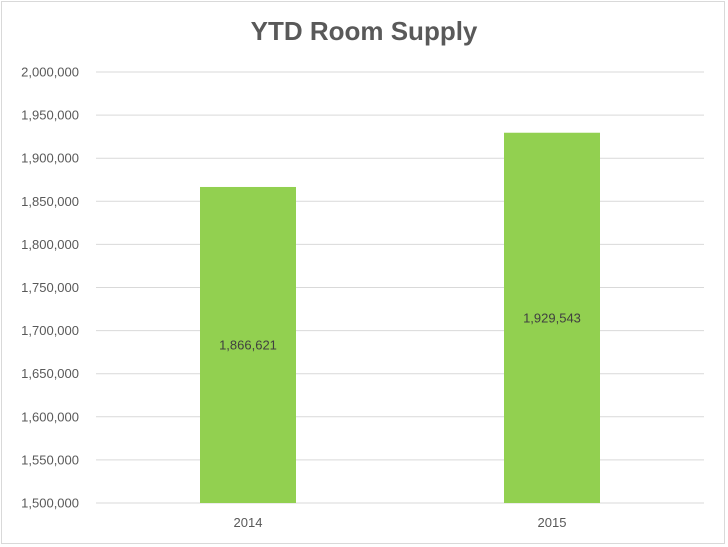 The image size is (728, 547). What do you see at coordinates (50, 503) in the screenshot?
I see `y-tick-label: 1,500,000` at bounding box center [50, 503].